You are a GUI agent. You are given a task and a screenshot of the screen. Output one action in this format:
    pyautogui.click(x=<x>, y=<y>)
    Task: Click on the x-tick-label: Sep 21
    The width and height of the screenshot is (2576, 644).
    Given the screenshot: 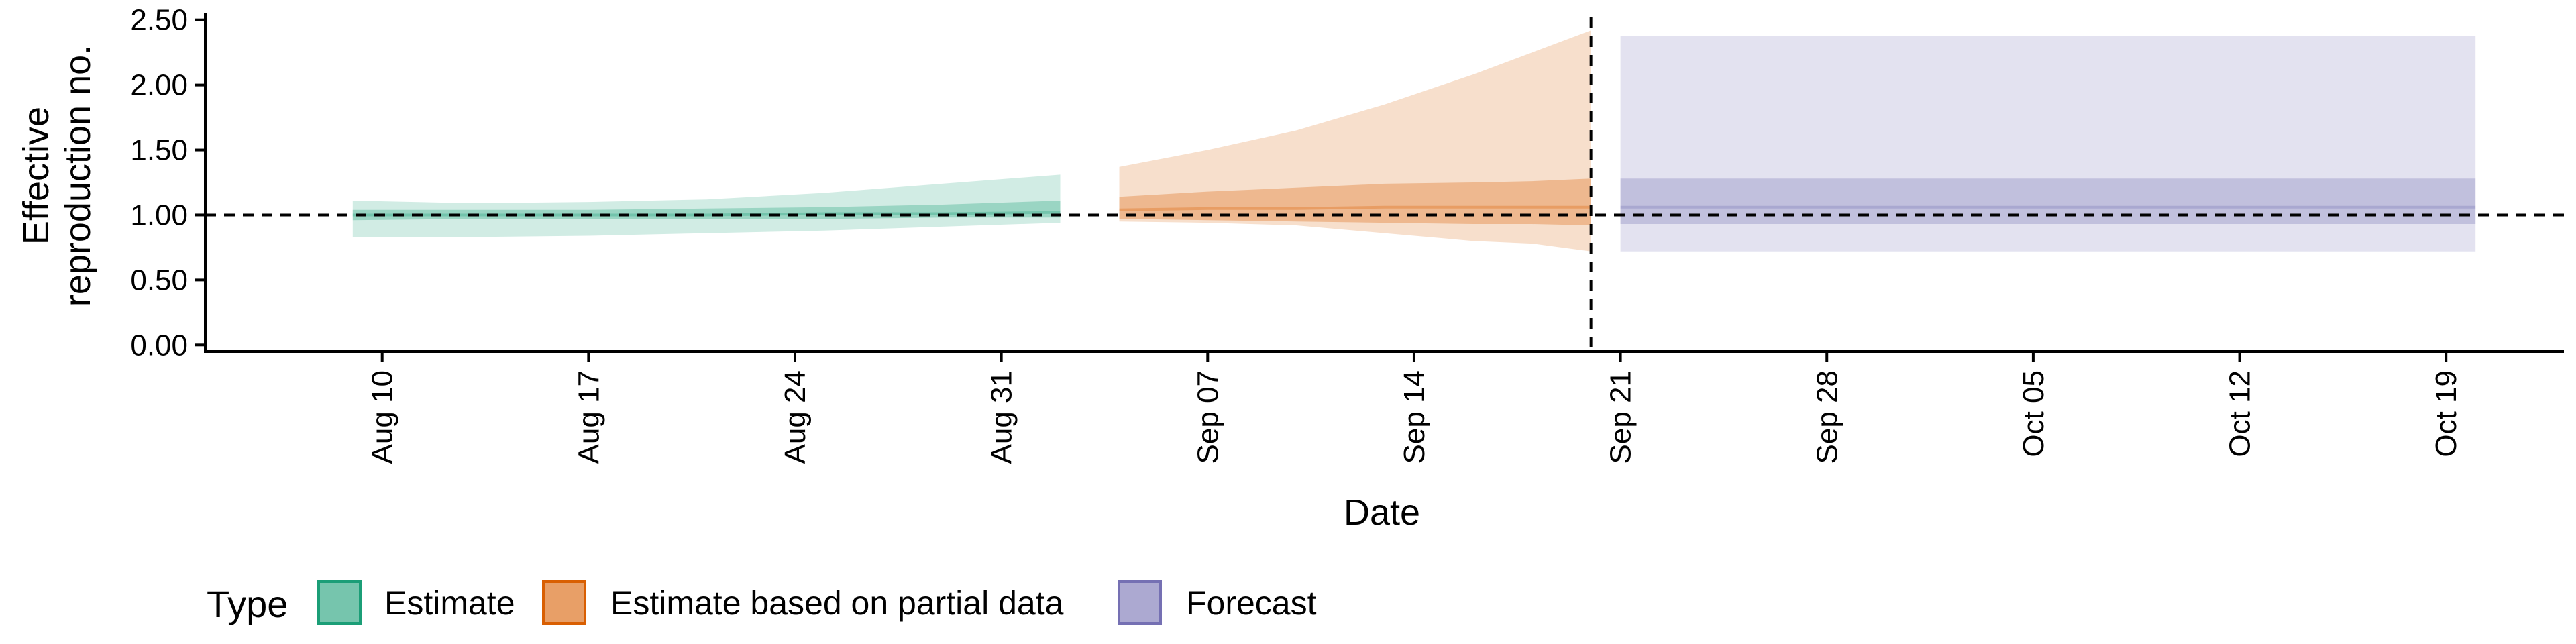 What is the action you would take?
    pyautogui.click(x=1621, y=417)
    